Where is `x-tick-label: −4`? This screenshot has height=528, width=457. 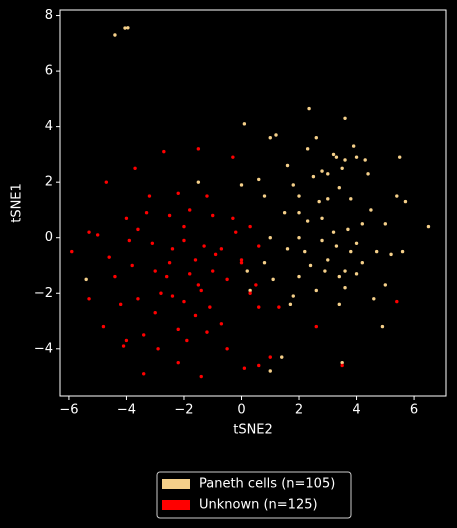
x-tick-label: −4 is located at coordinates (126, 410).